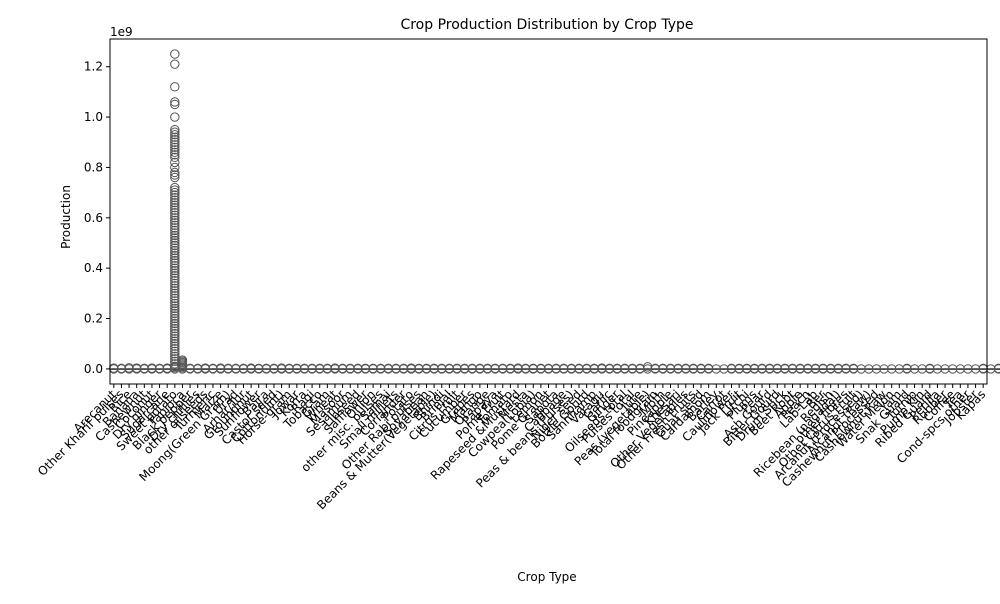 This screenshot has height=604, width=1000. Describe the element at coordinates (93, 117) in the screenshot. I see `y-tick-label: 1.0` at that location.